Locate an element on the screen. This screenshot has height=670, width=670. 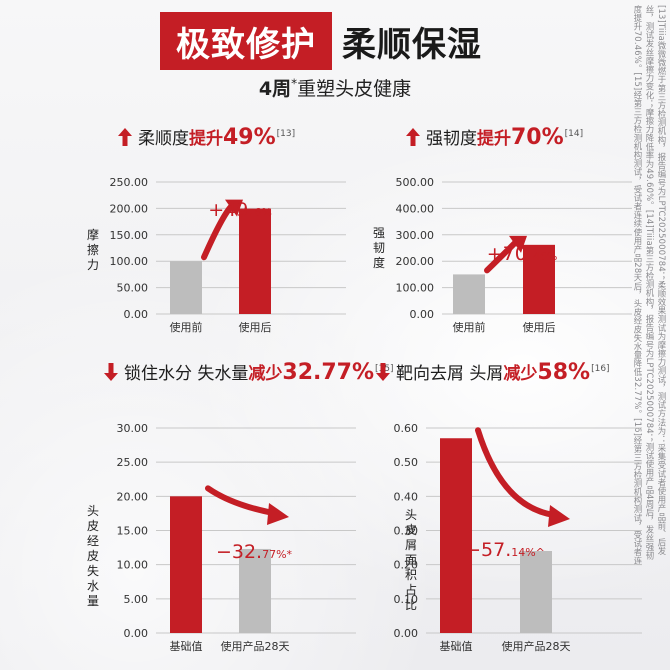
y-tick-label: 300.00 is located at coordinates (415, 235).